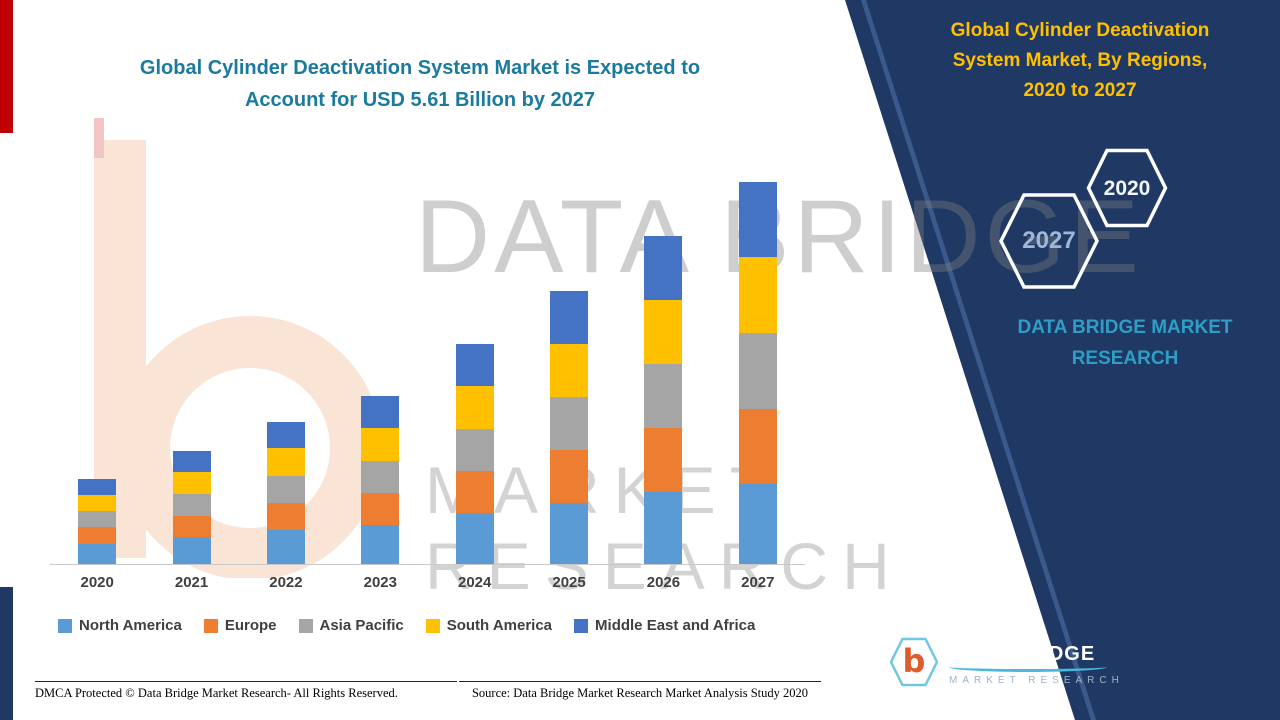 The image size is (1280, 720). I want to click on bar-stack-2022, so click(285, 492).